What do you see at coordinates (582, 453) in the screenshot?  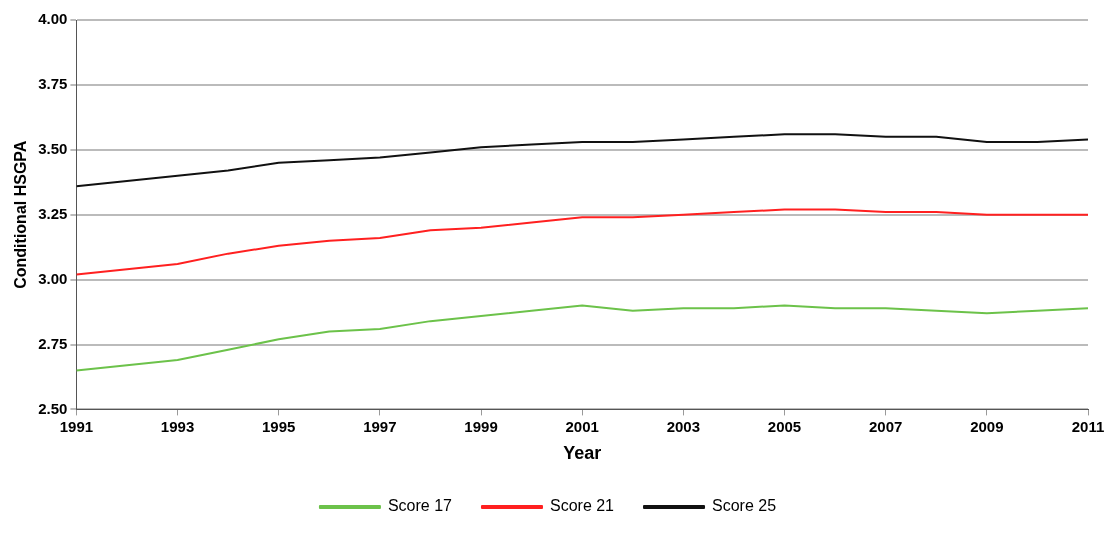 I see `x-axis-title: Year` at bounding box center [582, 453].